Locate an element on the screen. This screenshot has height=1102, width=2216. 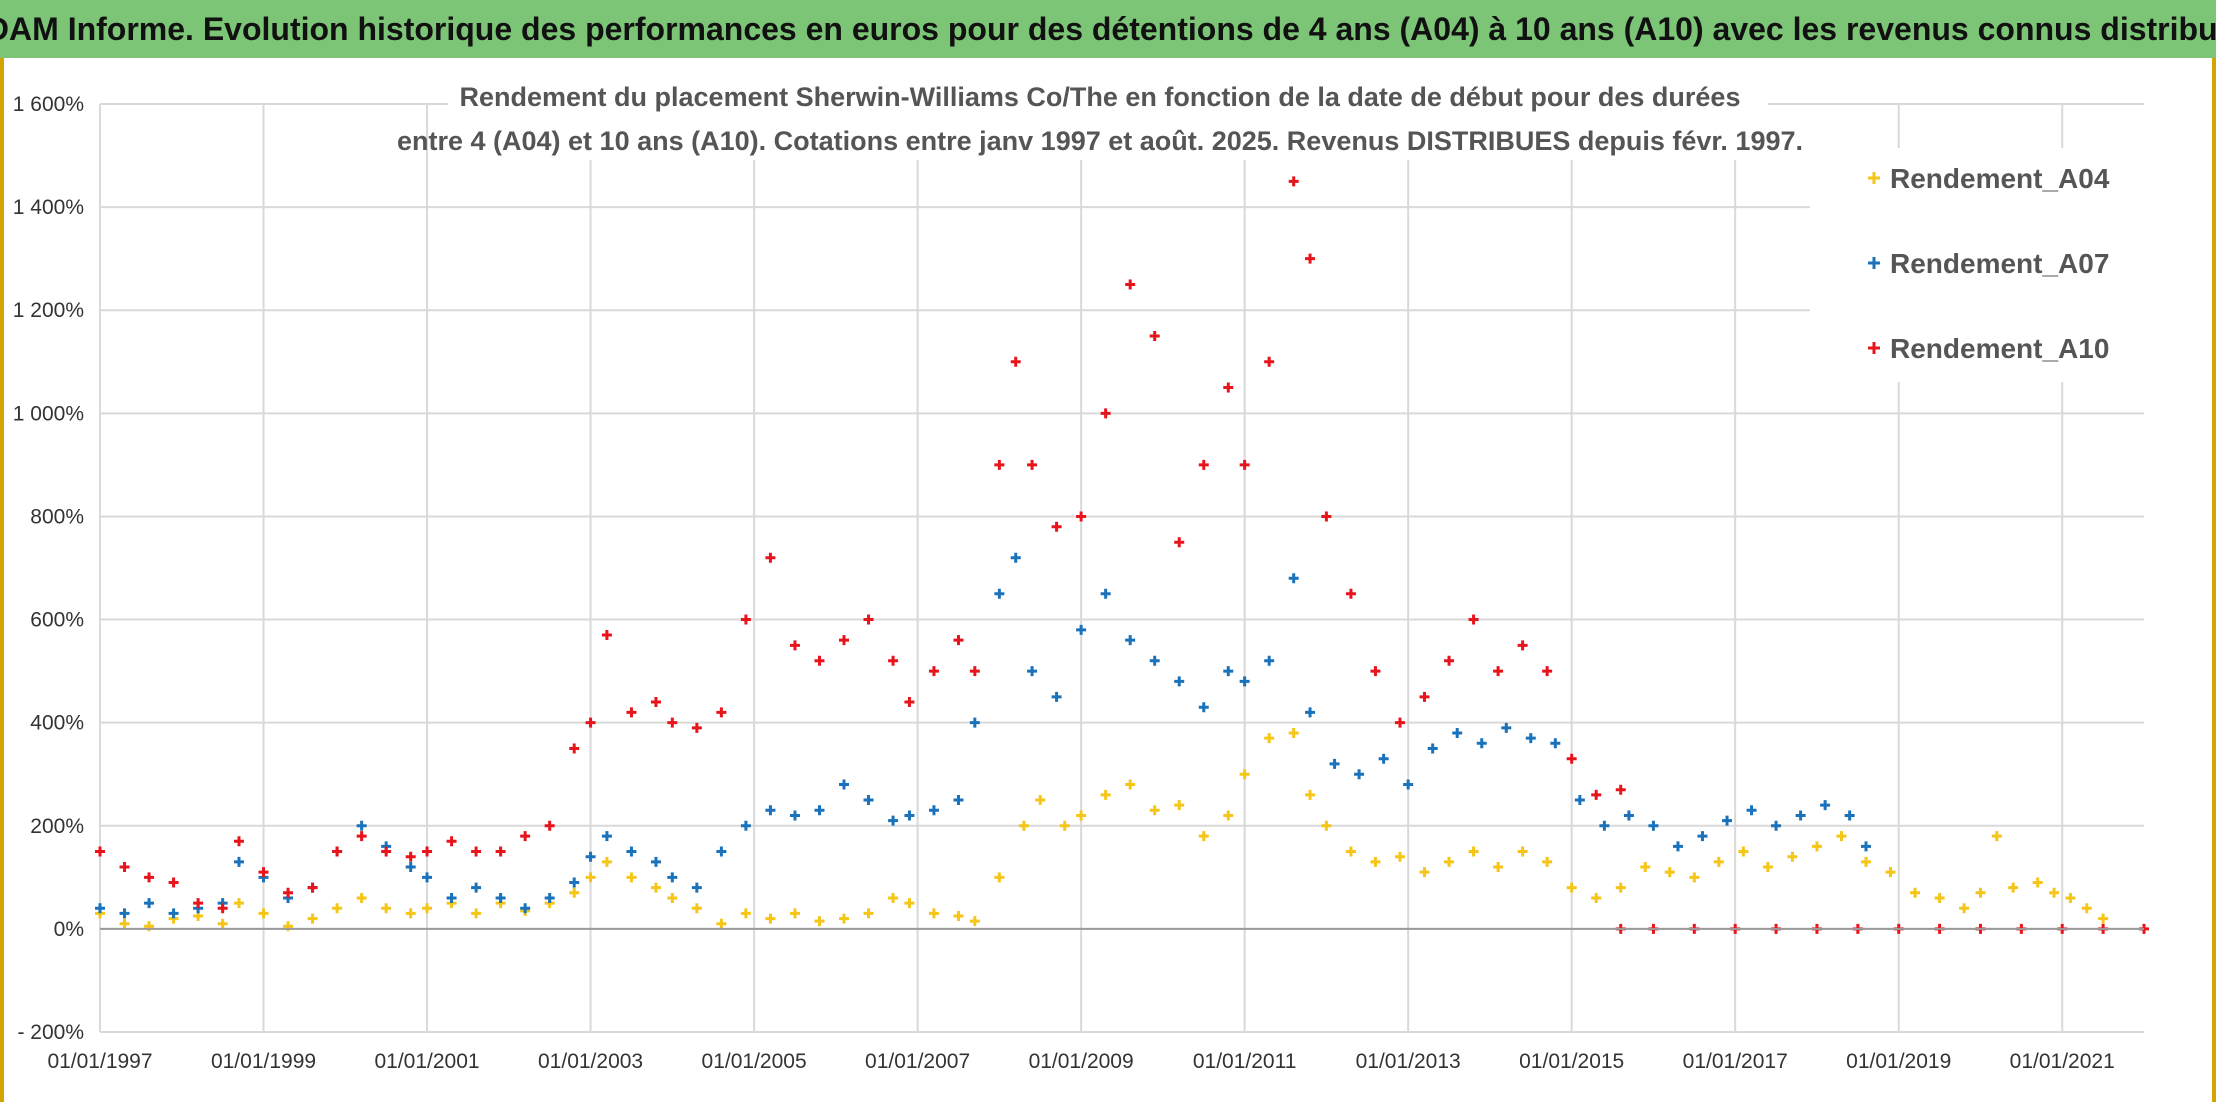
y-tick-label: 200% is located at coordinates (57, 826).